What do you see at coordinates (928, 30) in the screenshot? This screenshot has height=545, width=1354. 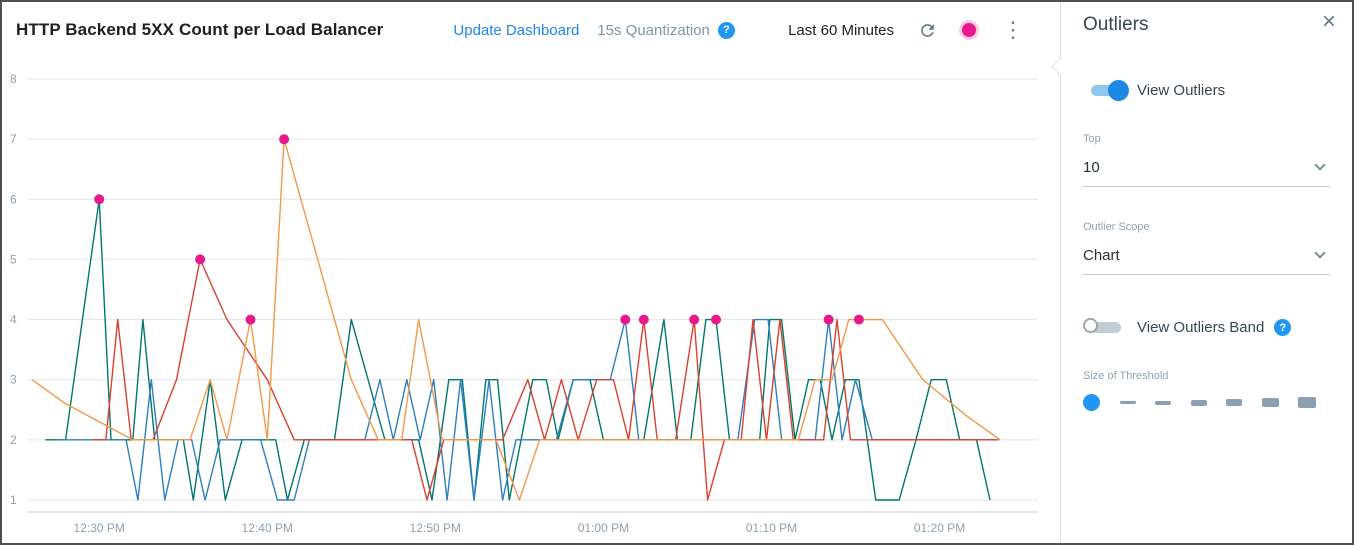 I see `refresh-icon` at bounding box center [928, 30].